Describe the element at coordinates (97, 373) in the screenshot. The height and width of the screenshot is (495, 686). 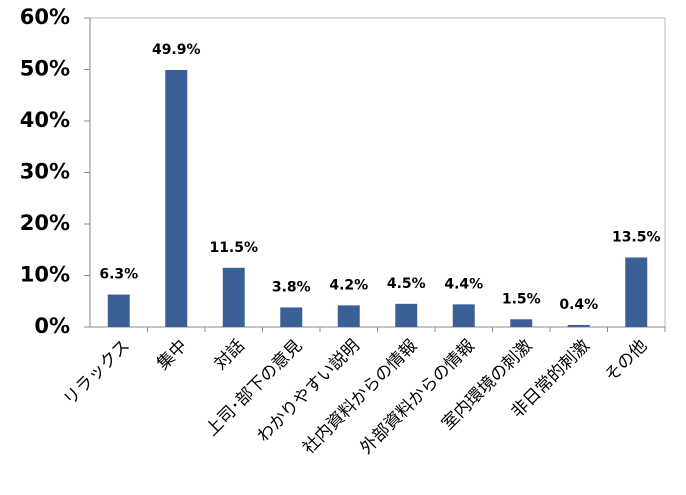
I see `x-tick-label: リラックス` at that location.